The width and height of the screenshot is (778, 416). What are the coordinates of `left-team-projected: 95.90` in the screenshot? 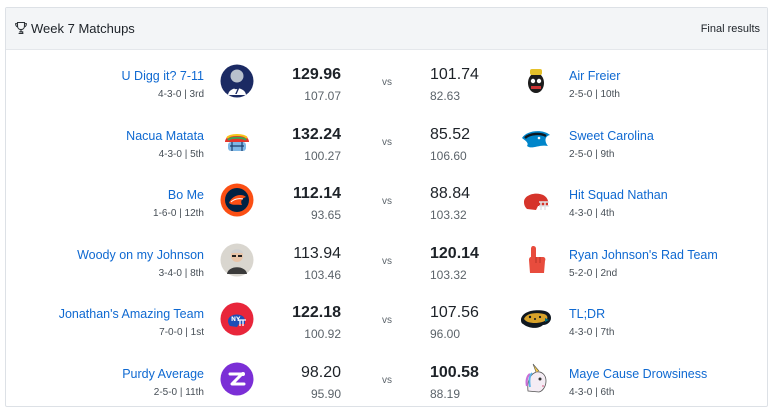 It's located at (325, 394).